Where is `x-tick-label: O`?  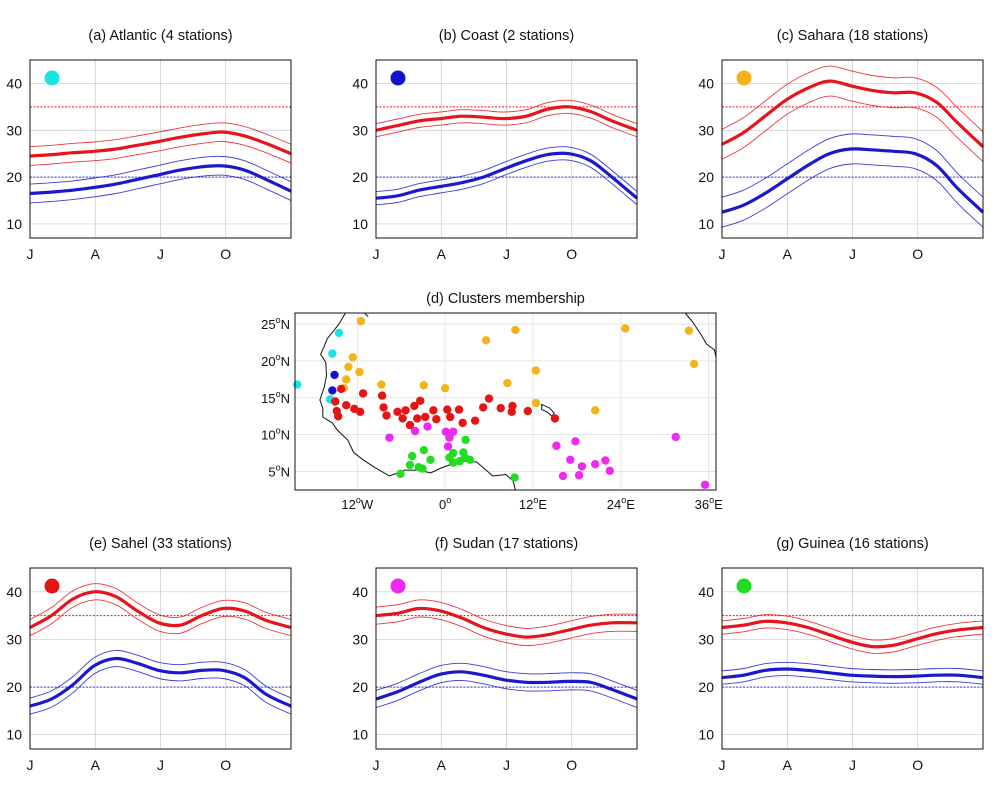
x-tick-label: O is located at coordinates (571, 765).